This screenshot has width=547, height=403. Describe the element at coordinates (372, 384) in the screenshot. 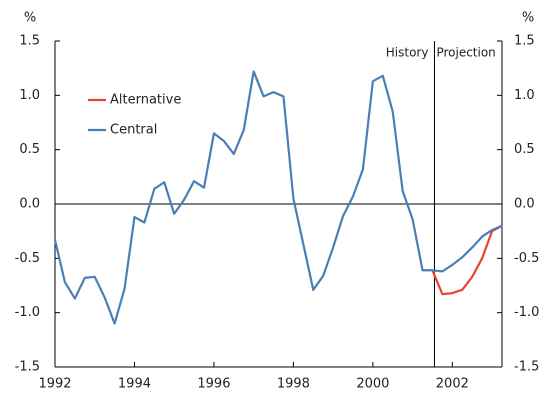

I see `x-tick-label: 2000` at that location.